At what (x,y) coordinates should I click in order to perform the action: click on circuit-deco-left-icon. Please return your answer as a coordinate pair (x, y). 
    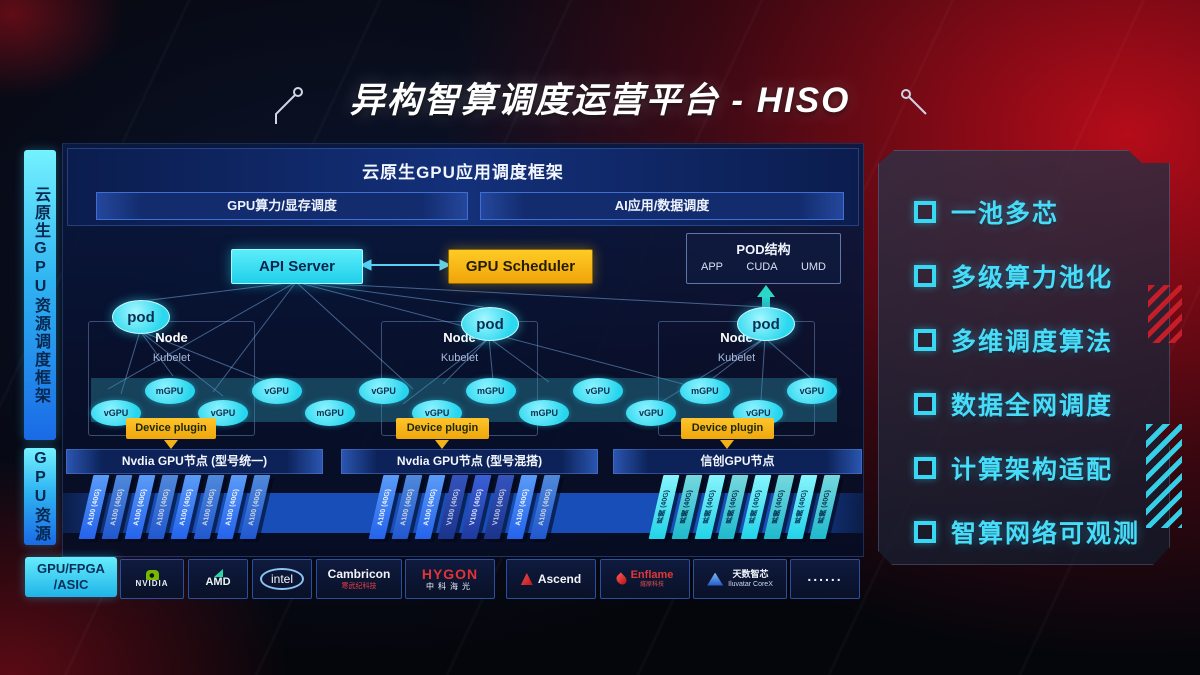
    Looking at the image, I should click on (289, 105).